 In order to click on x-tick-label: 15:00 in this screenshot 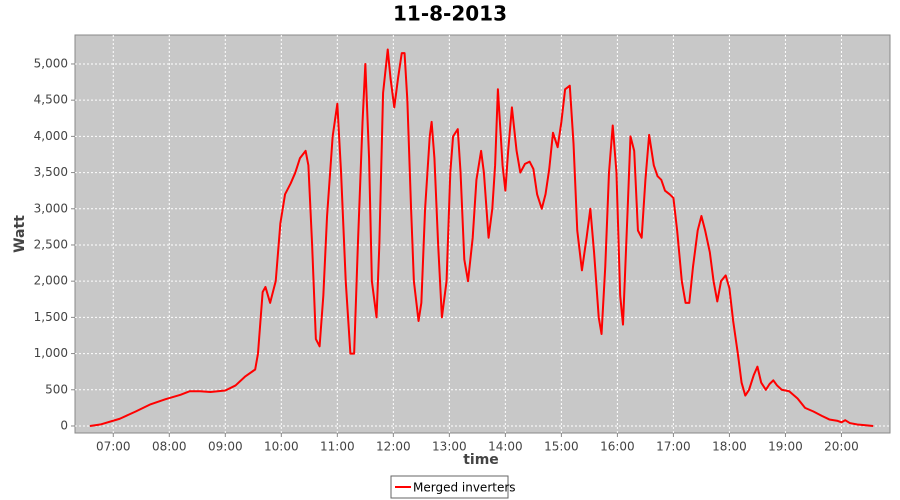, I will do `click(561, 447)`.